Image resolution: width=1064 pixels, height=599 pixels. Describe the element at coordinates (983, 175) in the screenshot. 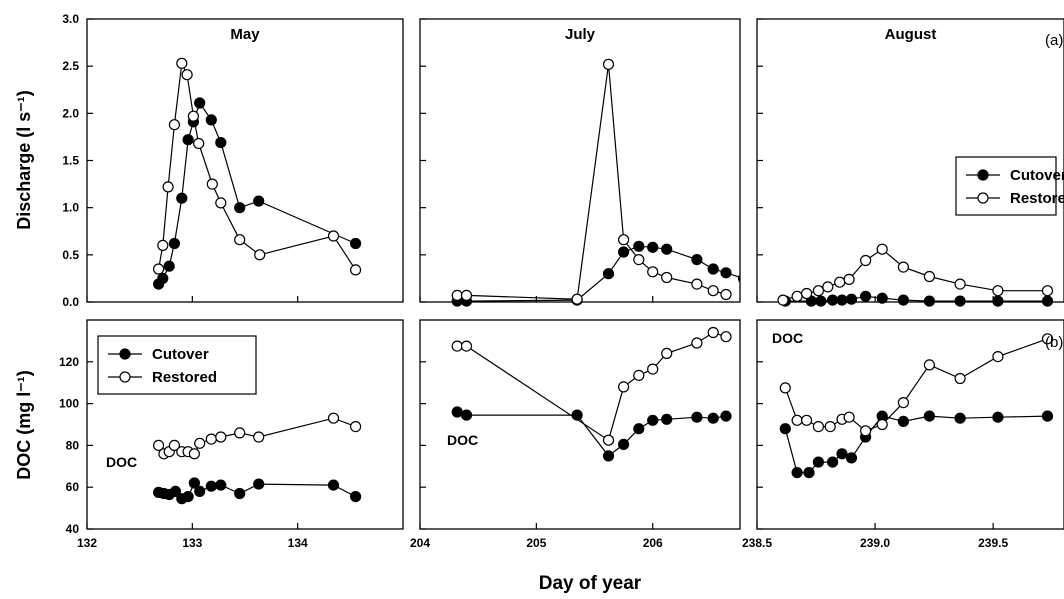

I see `legend-marker-cutover` at that location.